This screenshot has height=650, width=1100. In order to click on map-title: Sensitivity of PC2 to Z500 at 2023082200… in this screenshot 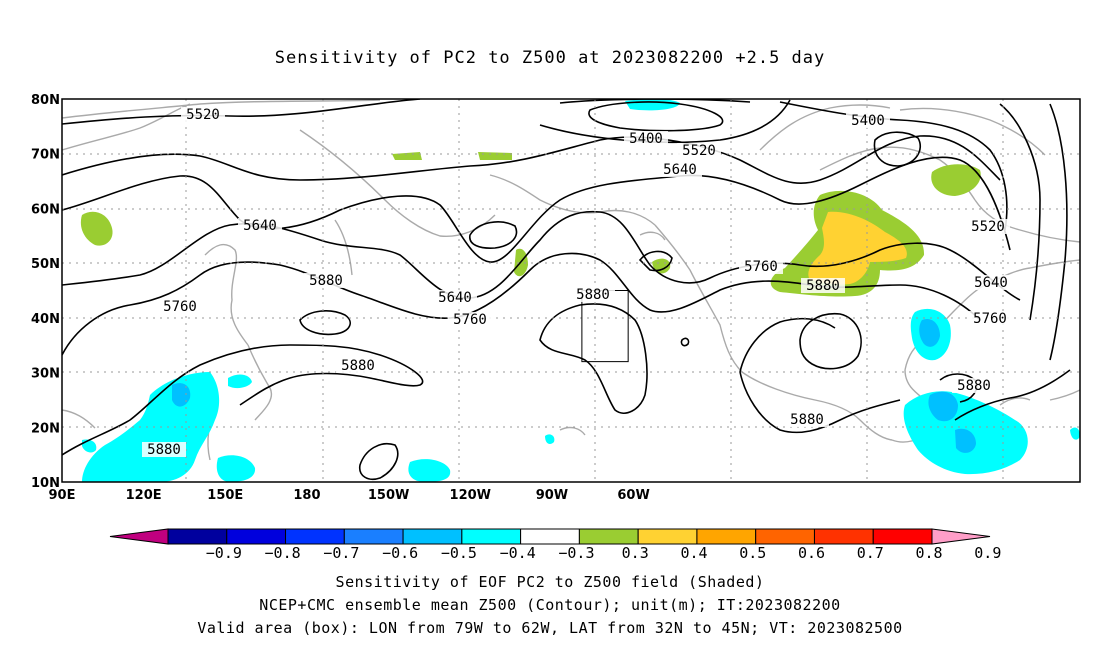, I will do `click(550, 58)`.